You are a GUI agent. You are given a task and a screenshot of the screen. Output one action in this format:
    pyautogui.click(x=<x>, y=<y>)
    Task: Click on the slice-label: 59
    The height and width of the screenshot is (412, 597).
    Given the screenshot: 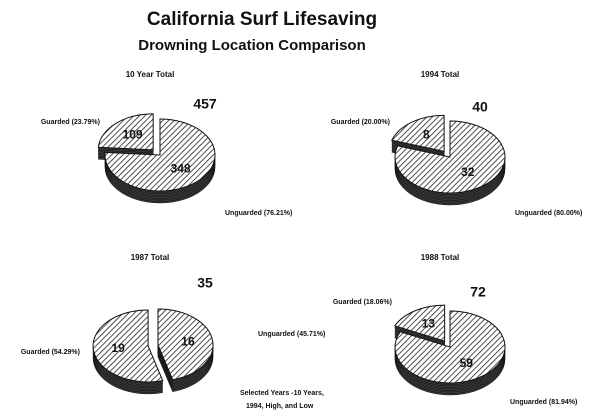 What is the action you would take?
    pyautogui.click(x=467, y=363)
    